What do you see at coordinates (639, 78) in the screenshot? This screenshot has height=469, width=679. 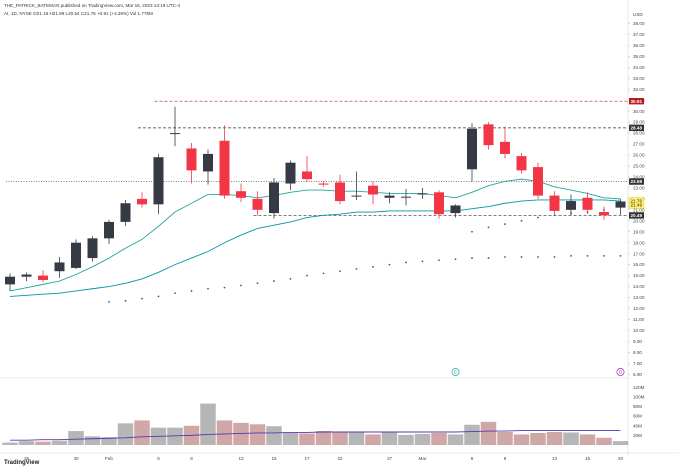 I see `y-tick-label: 33.00` at bounding box center [639, 78].